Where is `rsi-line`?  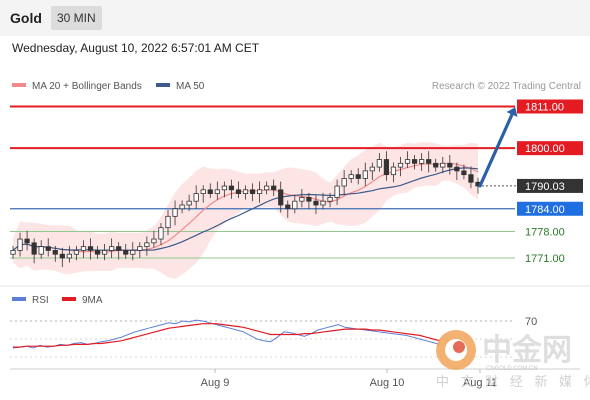
rsi-line is located at coordinates (226, 334).